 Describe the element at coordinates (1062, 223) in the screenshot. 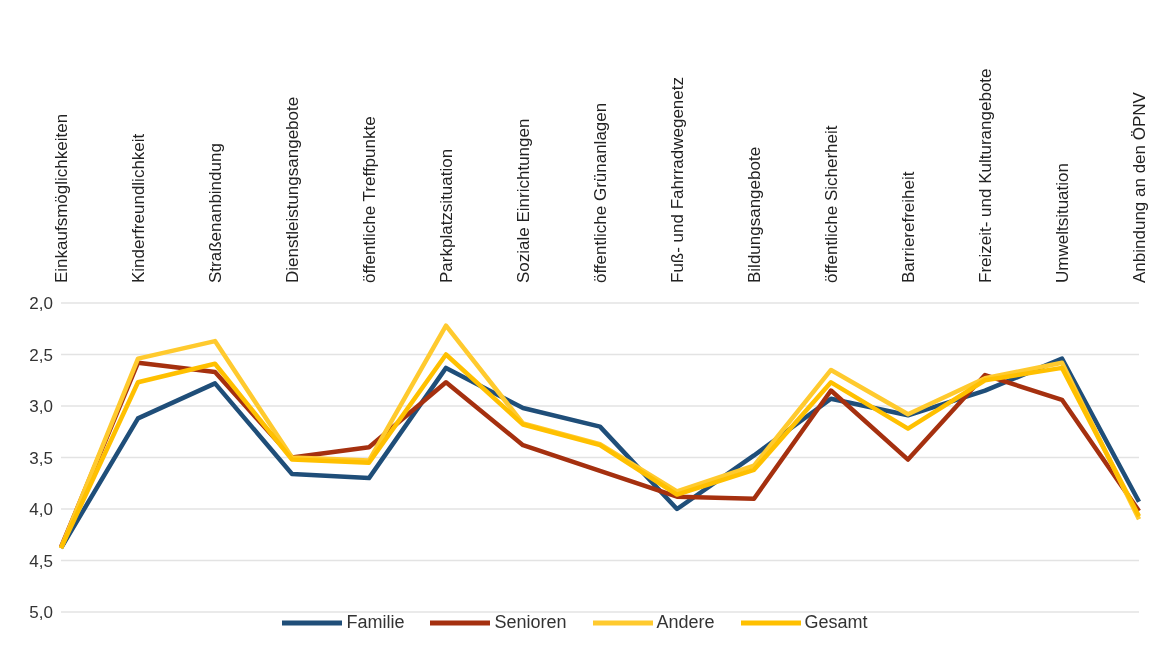

I see `x-tick-label: Umweltsituation` at that location.